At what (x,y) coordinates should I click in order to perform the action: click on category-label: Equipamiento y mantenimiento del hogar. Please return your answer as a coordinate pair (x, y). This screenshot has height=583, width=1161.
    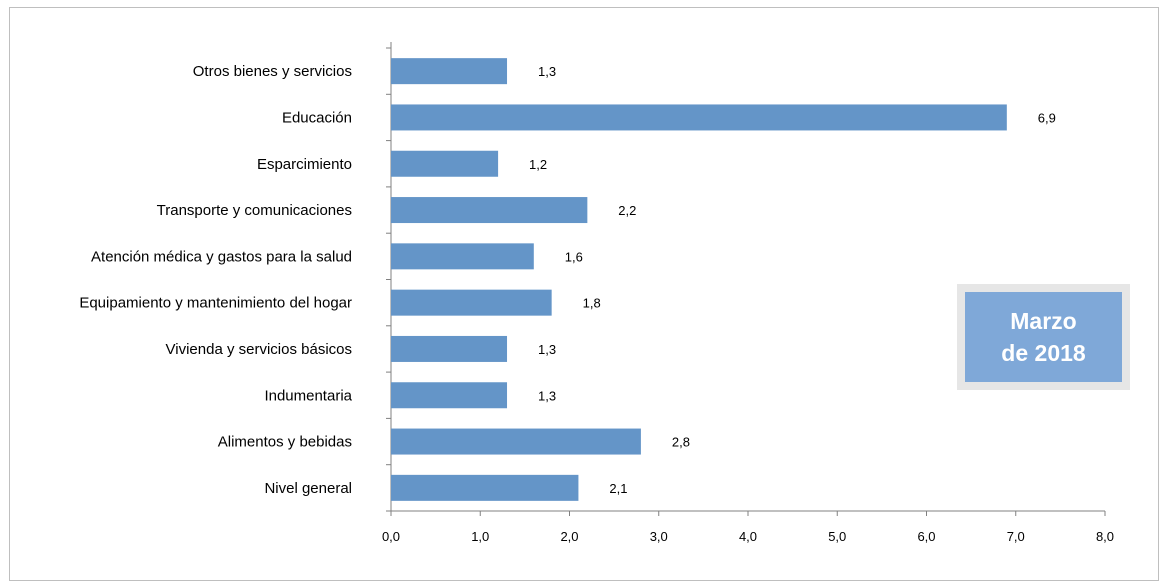
    Looking at the image, I should click on (215, 303).